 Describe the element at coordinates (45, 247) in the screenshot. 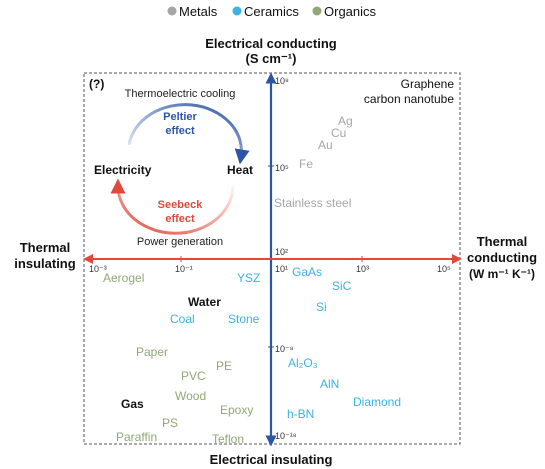

I see `axis-title-left-line1: Thermal` at that location.